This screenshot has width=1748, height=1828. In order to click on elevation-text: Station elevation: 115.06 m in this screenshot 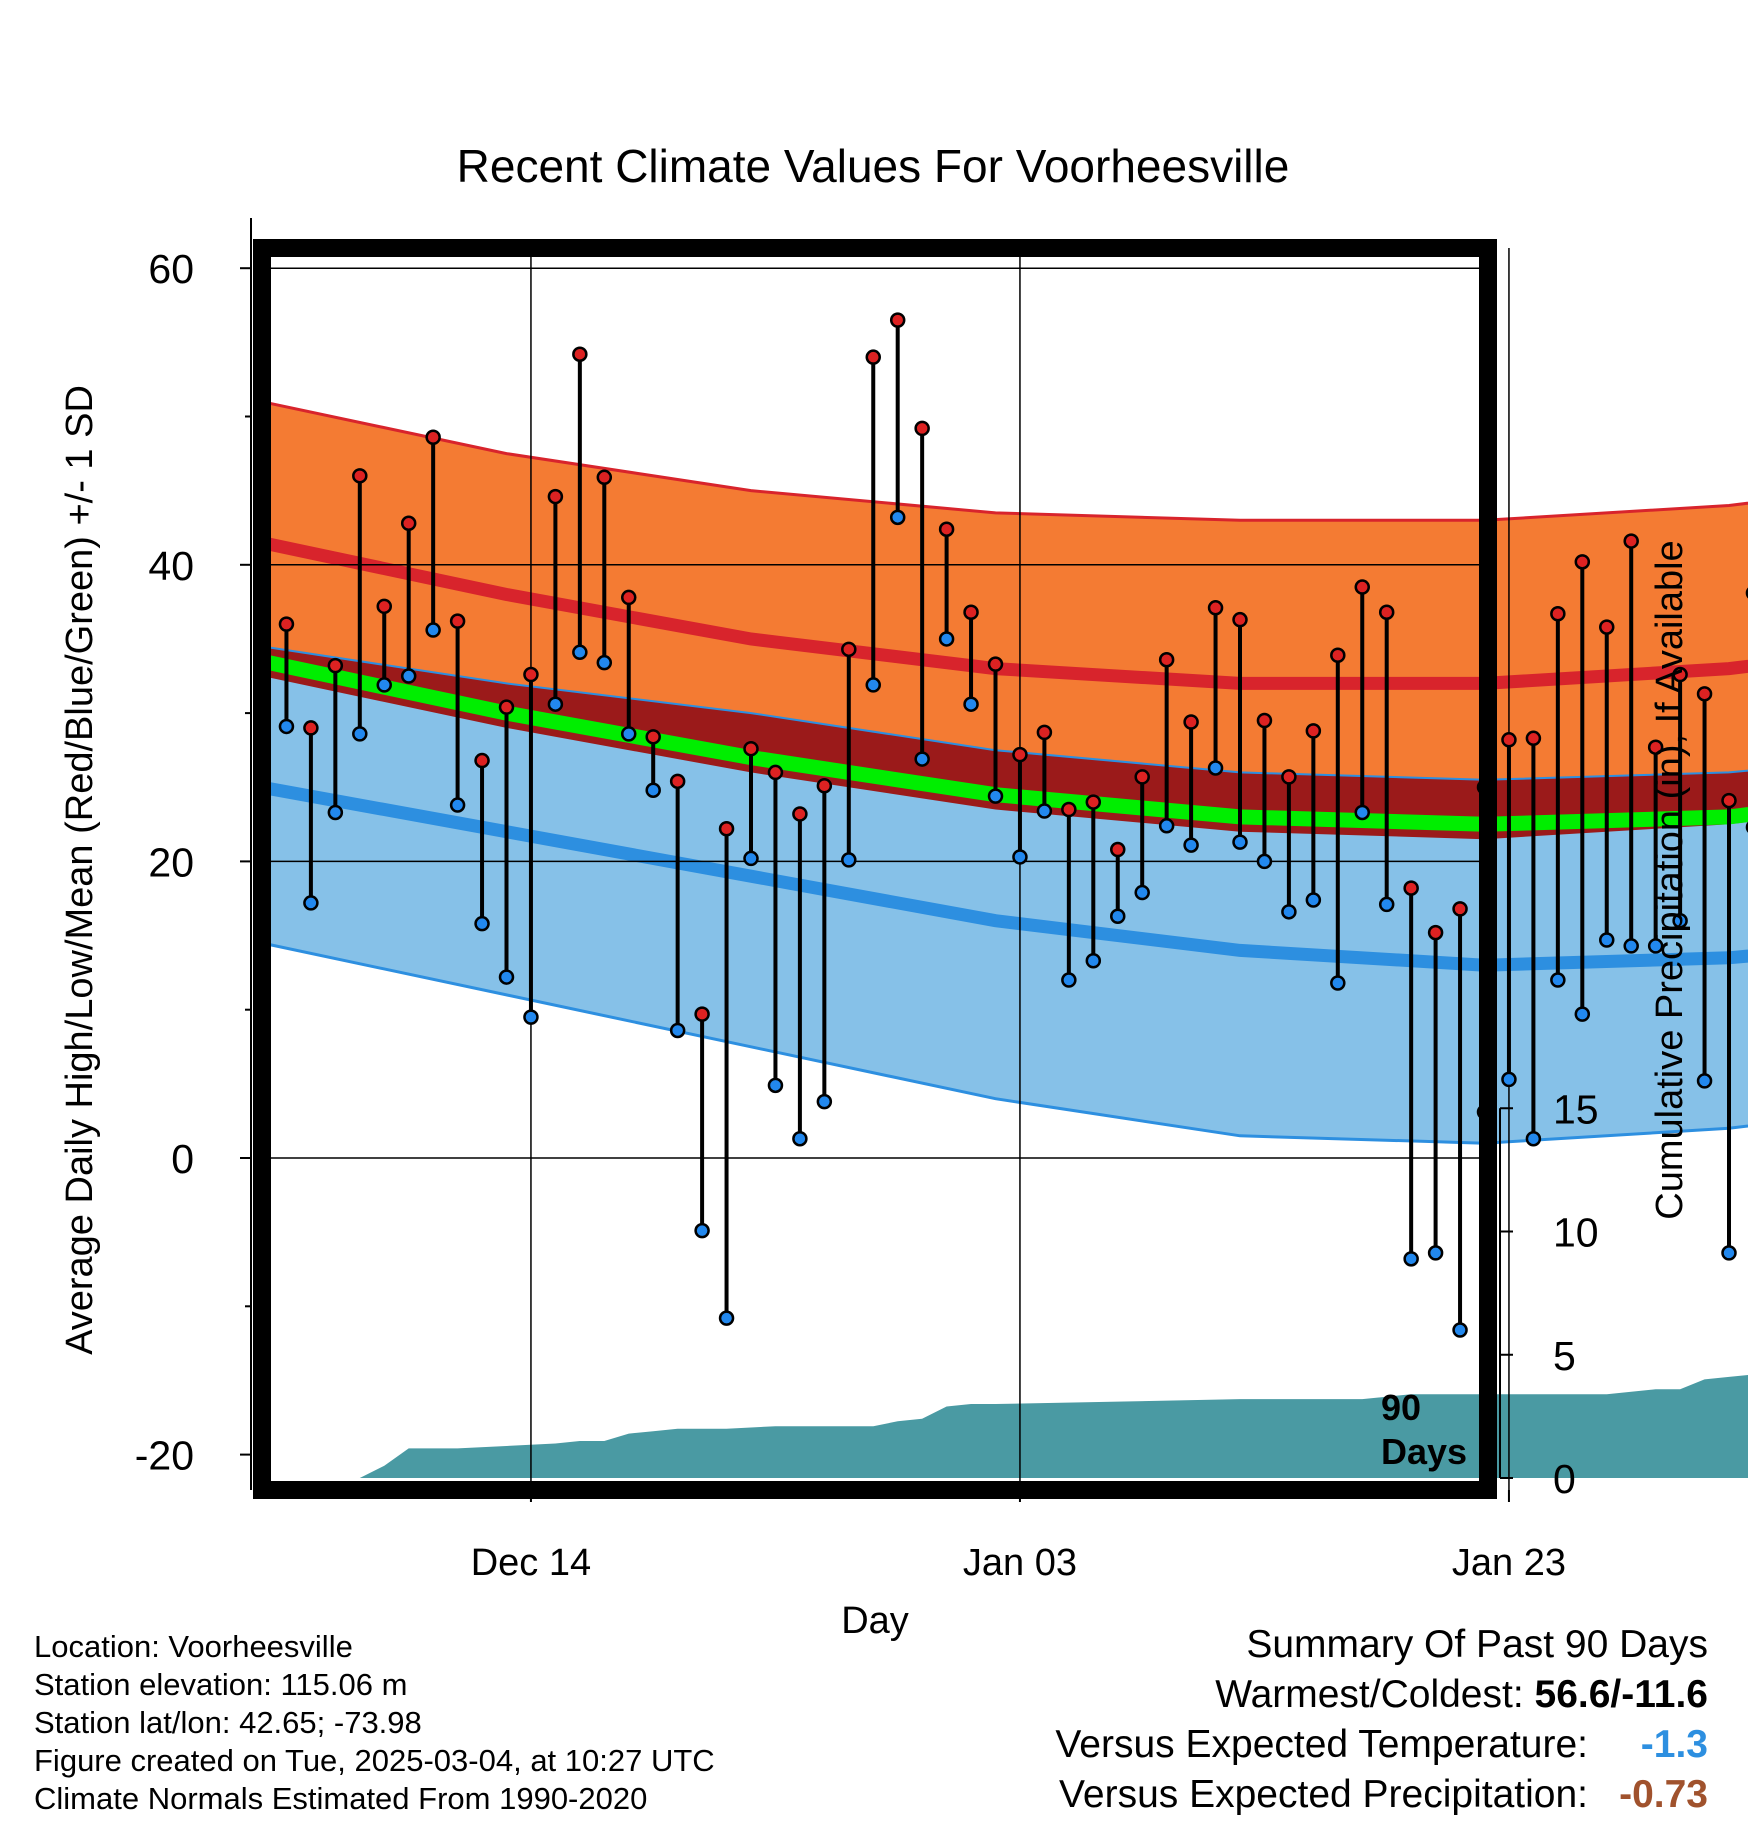, I will do `click(221, 1684)`.